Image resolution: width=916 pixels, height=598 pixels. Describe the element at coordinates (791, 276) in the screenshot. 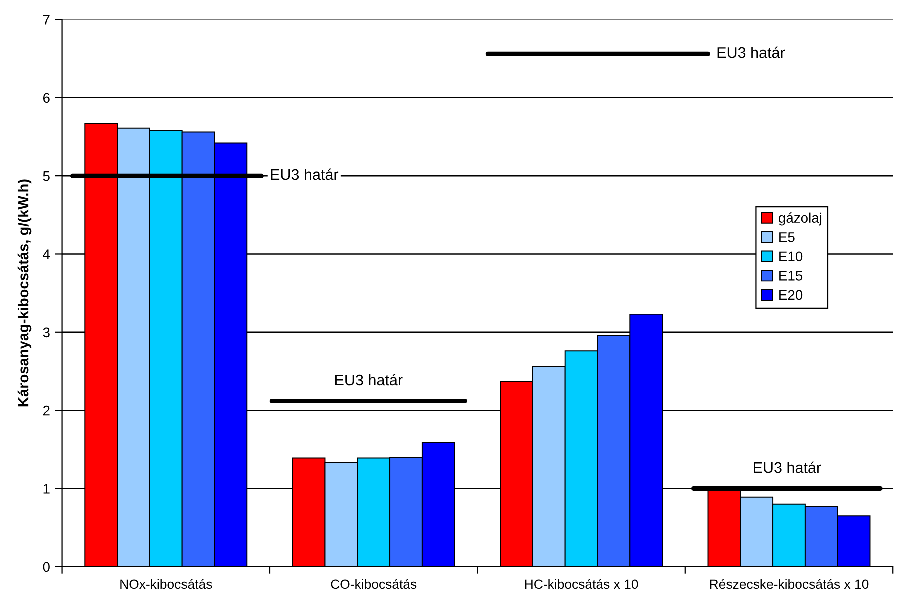

I see `legend-label: E15` at that location.